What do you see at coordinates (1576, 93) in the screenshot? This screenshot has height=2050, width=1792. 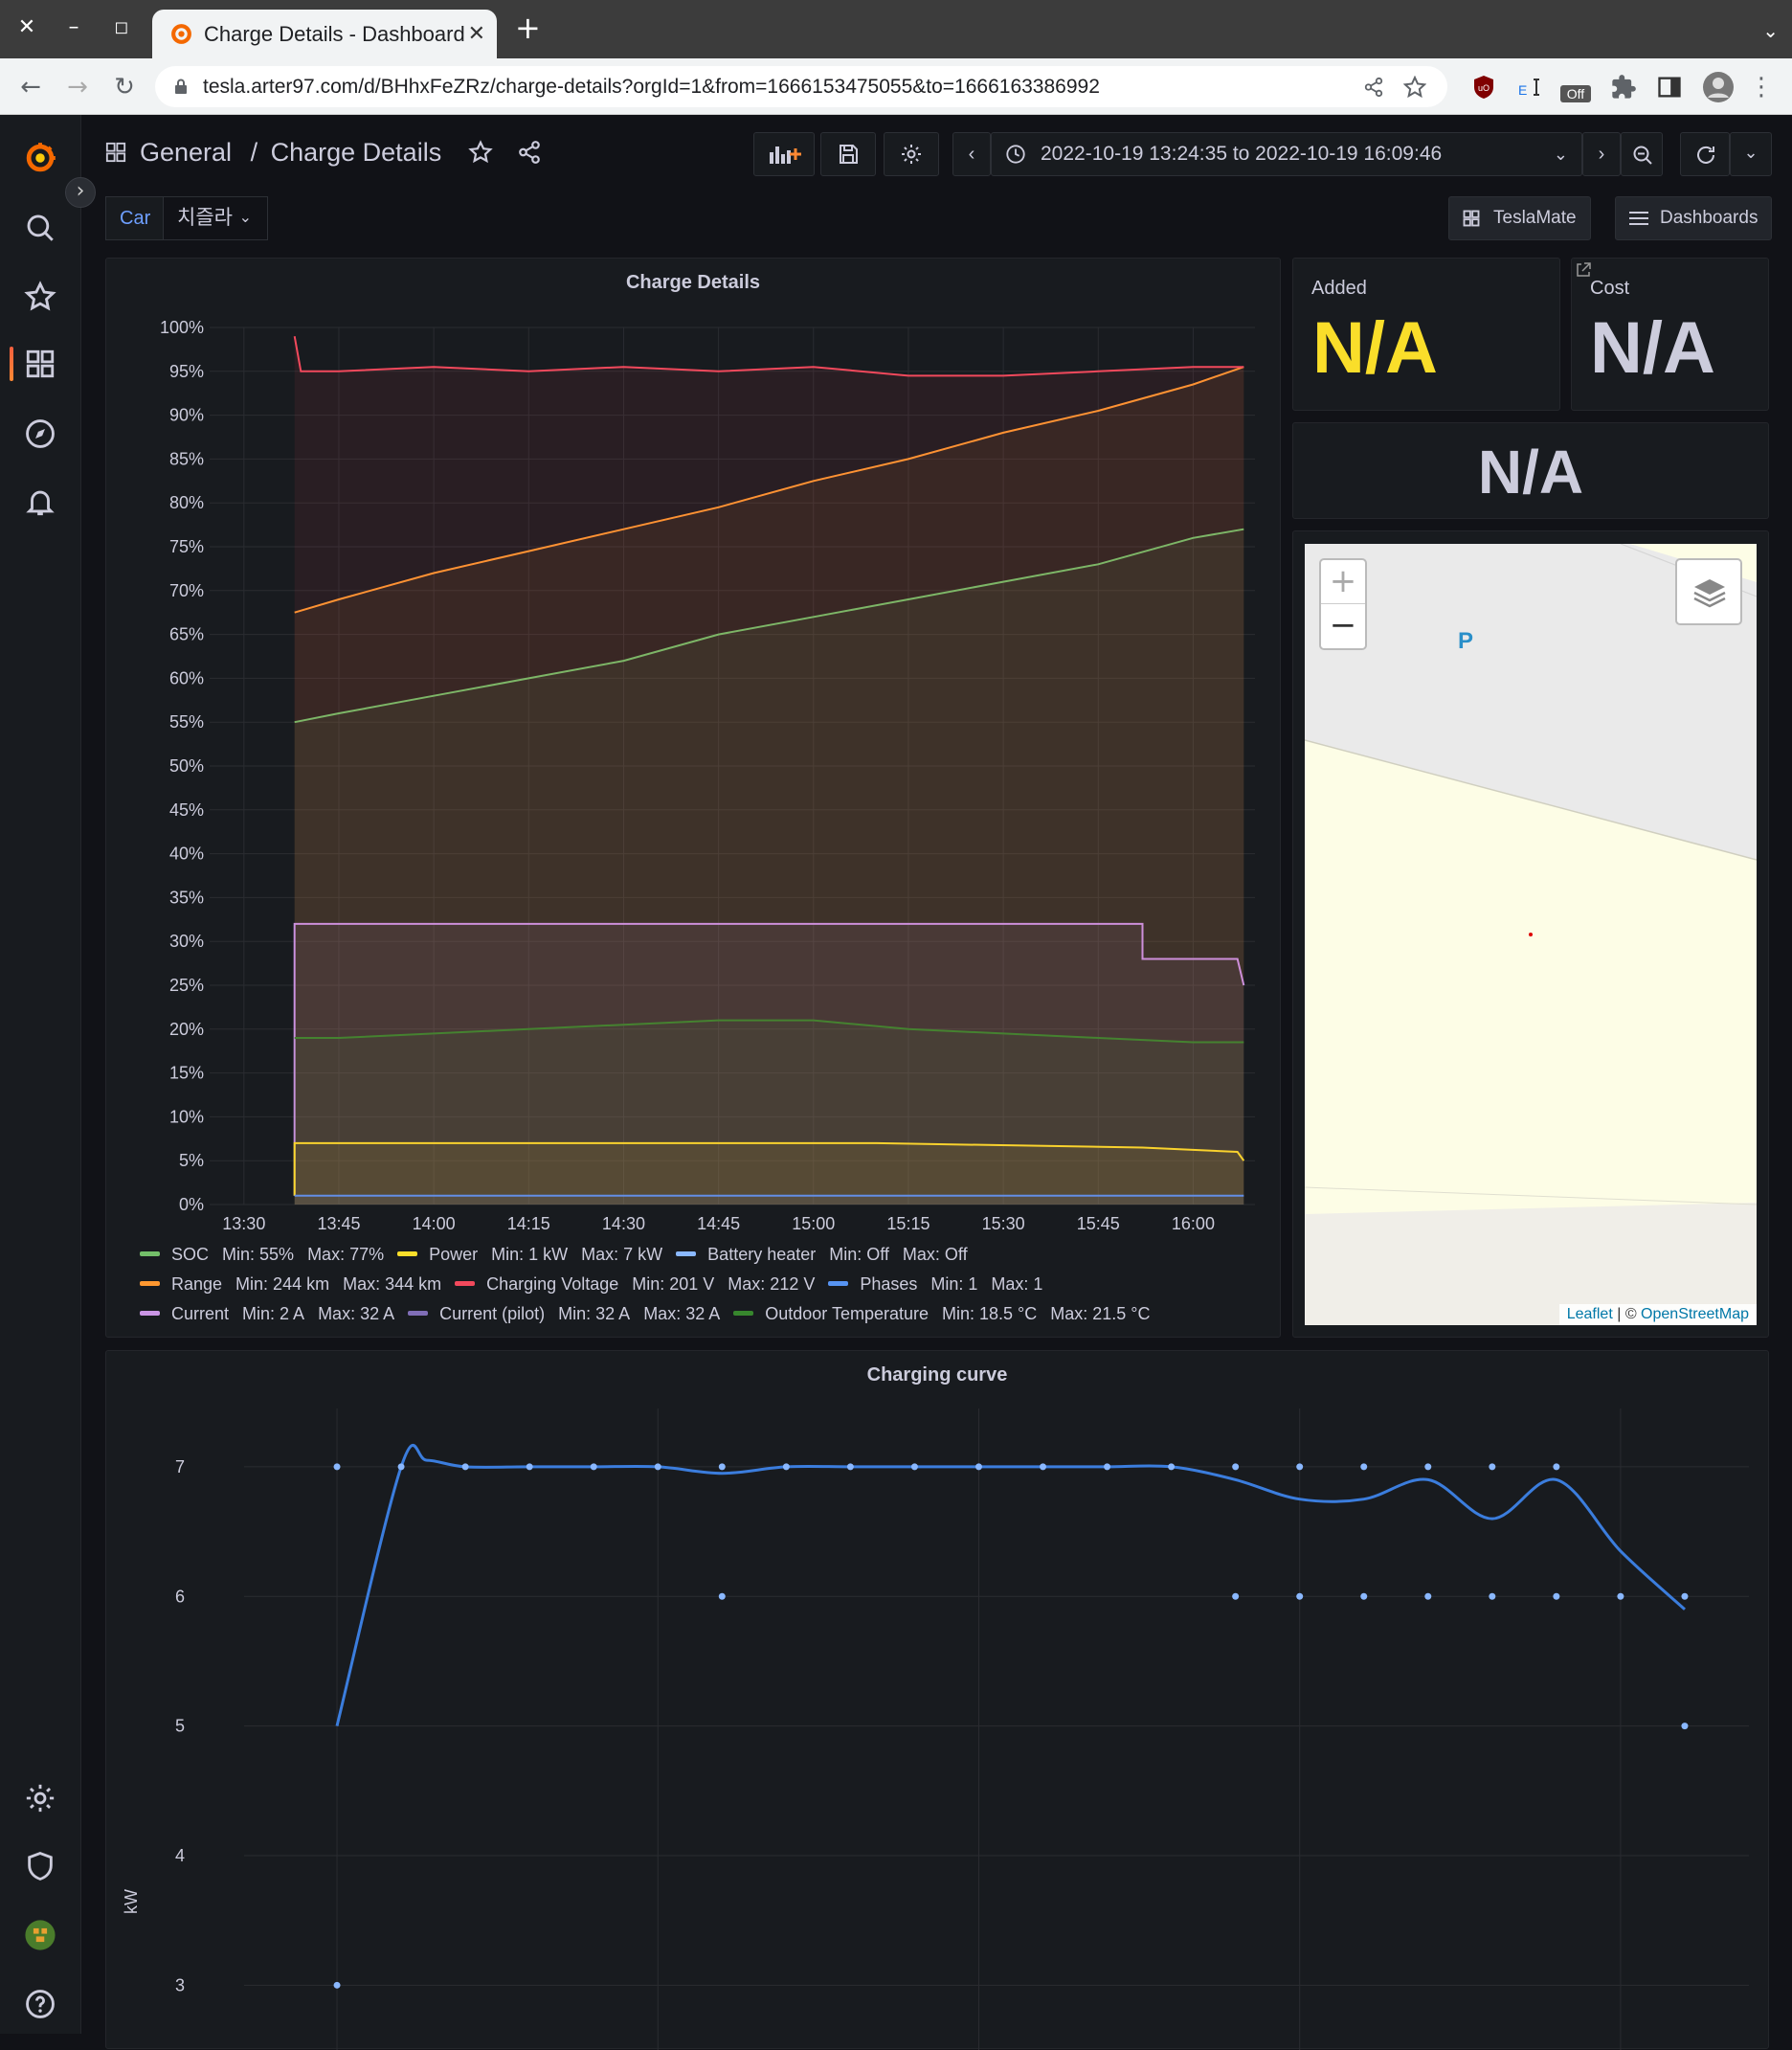 I see `off-badge: Off` at bounding box center [1576, 93].